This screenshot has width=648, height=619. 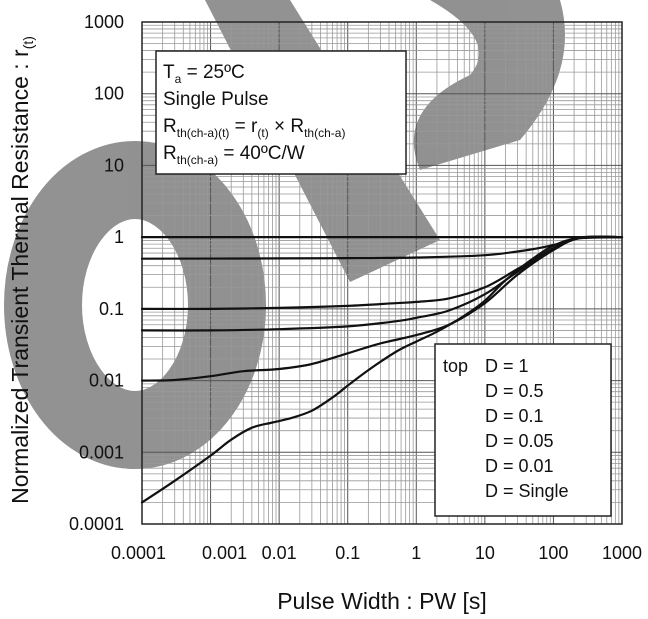 I want to click on y-tick-label: 0.01, so click(x=106, y=381).